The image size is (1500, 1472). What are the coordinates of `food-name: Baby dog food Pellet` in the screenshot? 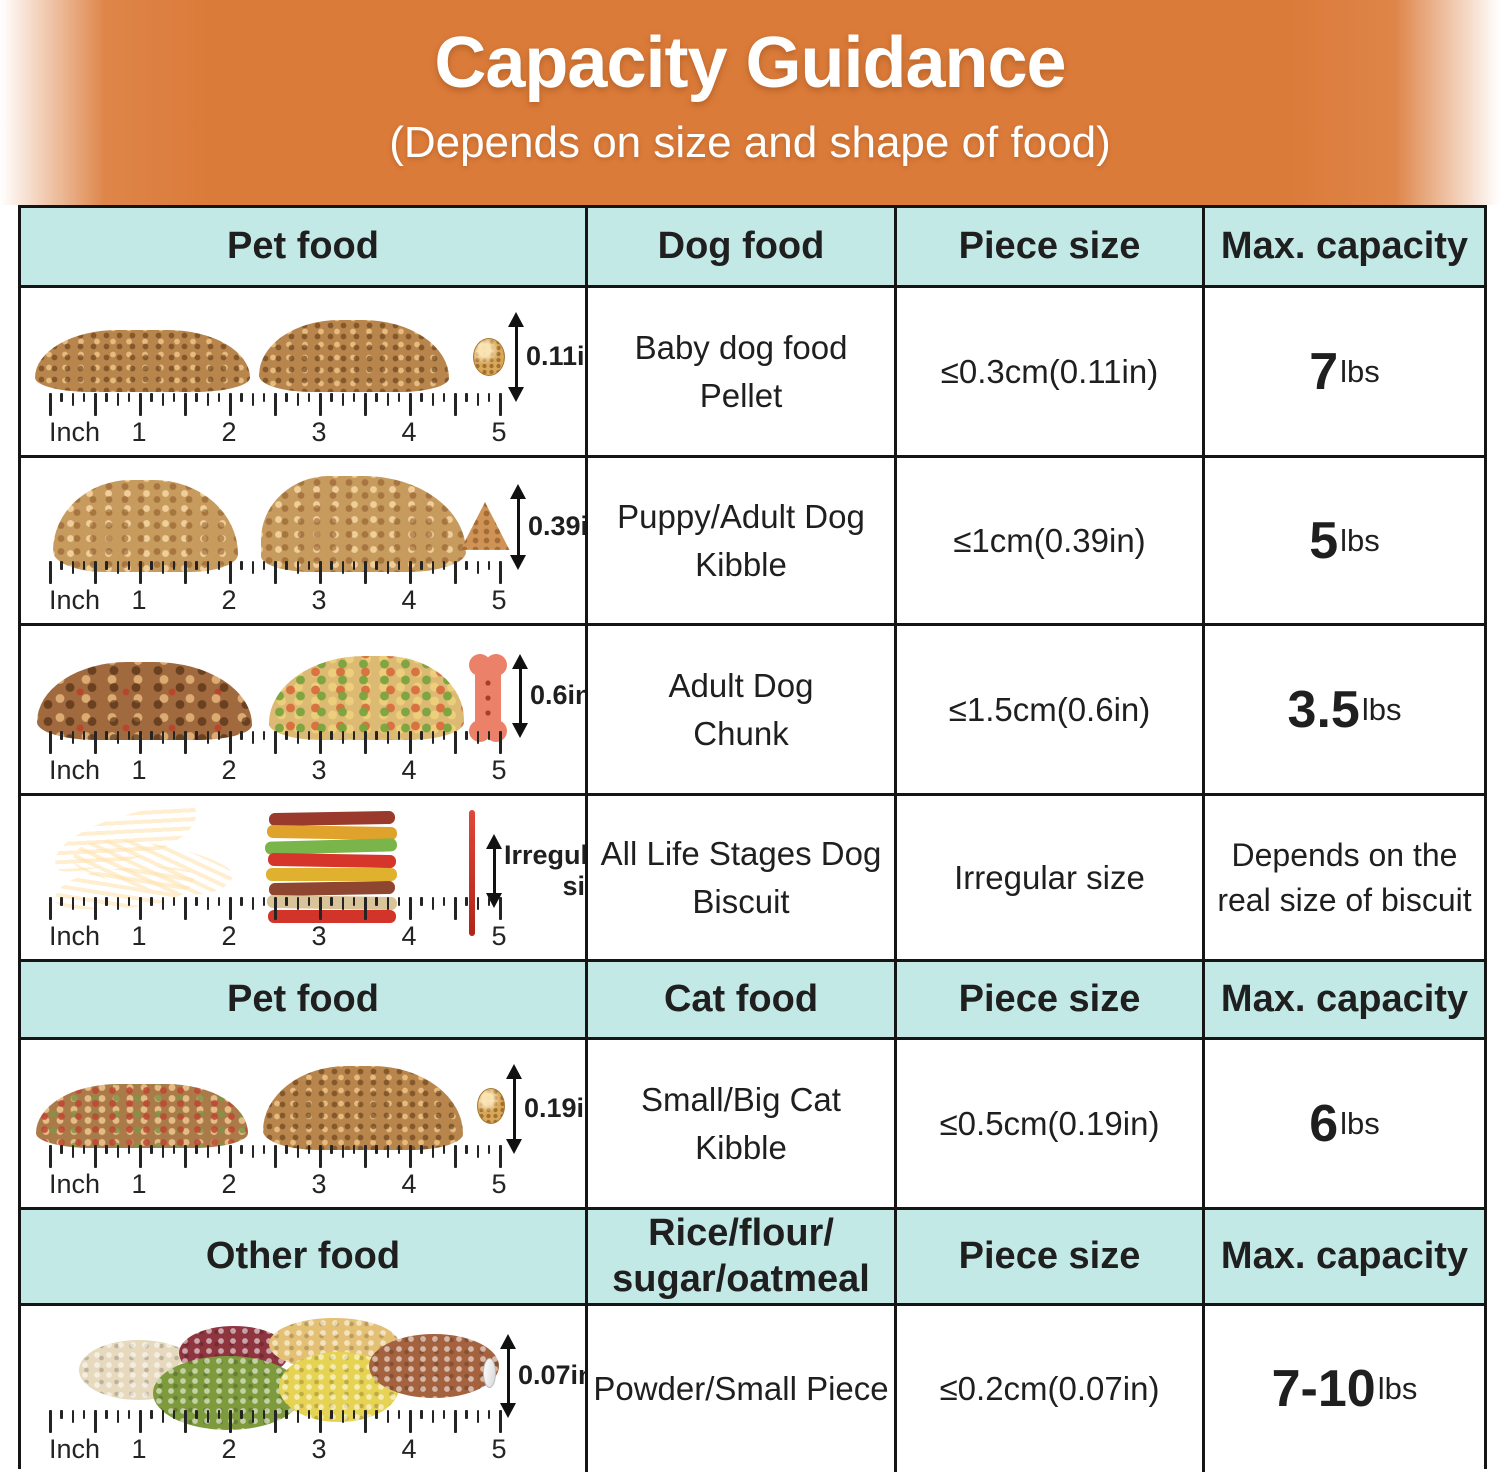 It's located at (742, 371).